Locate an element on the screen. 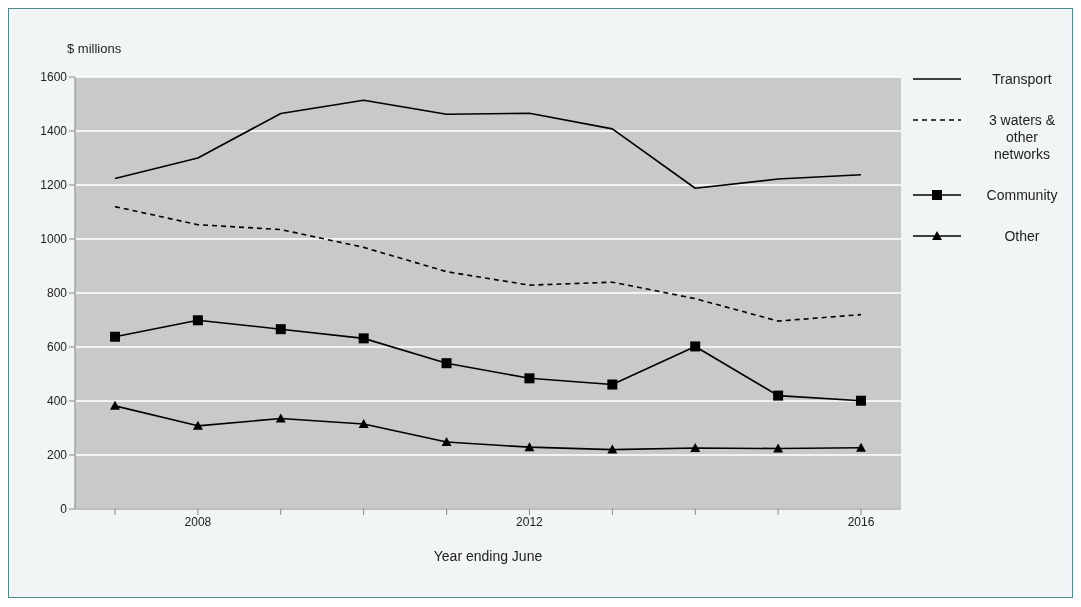 The height and width of the screenshot is (607, 1081). y-tick-label: 0 is located at coordinates (64, 509).